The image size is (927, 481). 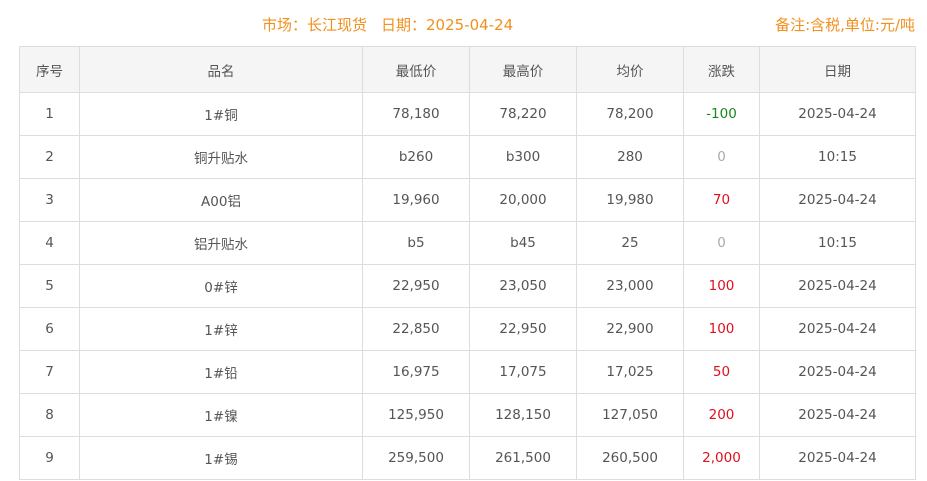 I want to click on cell-high: b45, so click(x=523, y=243).